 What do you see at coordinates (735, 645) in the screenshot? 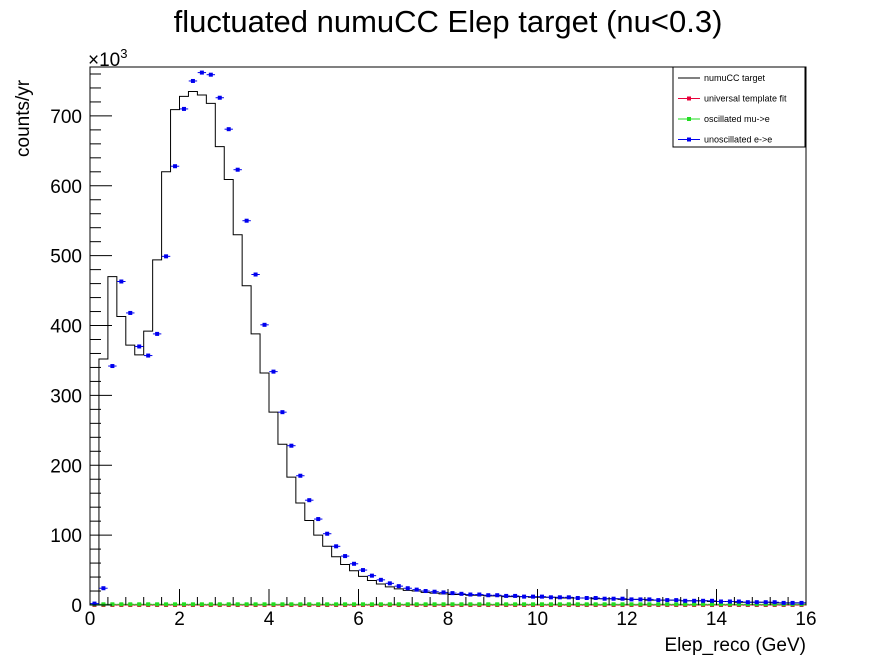
I see `x-axis-label: Elep_reco (GeV)` at bounding box center [735, 645].